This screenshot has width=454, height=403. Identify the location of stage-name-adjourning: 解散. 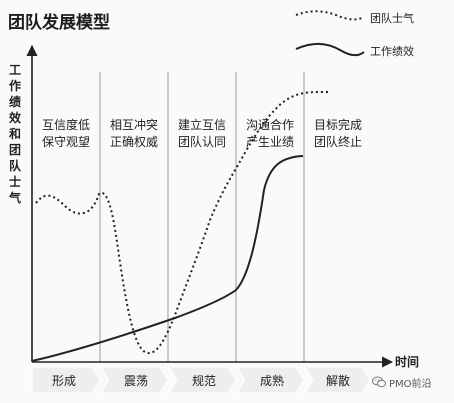
(337, 381).